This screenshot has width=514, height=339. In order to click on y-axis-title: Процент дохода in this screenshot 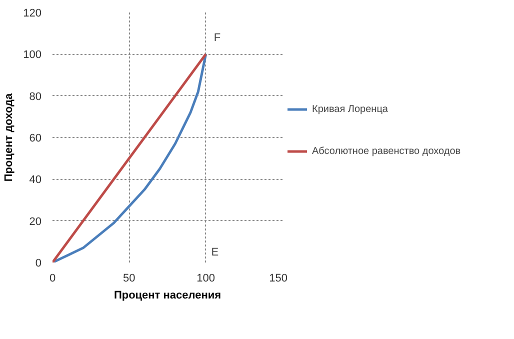, I will do `click(9, 137)`.